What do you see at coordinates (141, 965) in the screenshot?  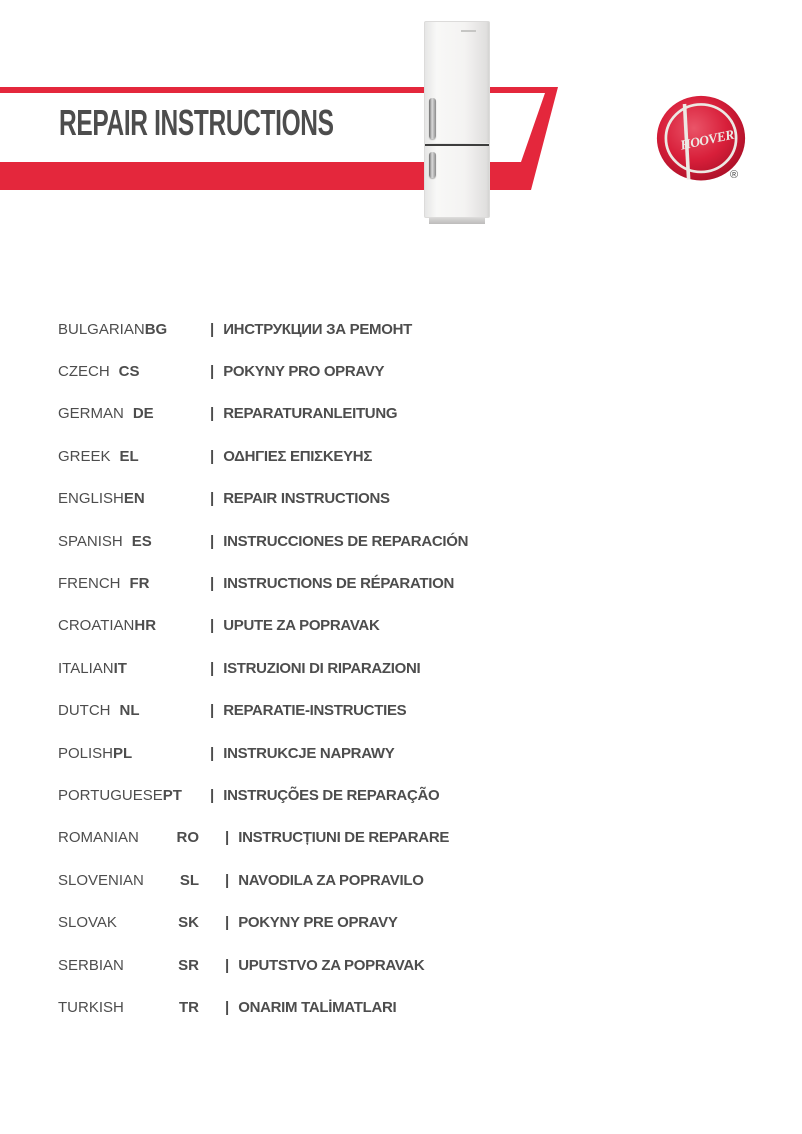 I see `language-cell: SERBIAN SR` at bounding box center [141, 965].